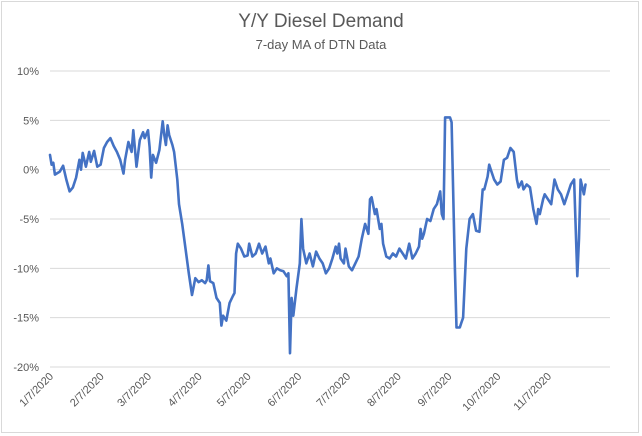 This screenshot has width=642, height=436. Describe the element at coordinates (435, 390) in the screenshot. I see `x-tick-label: 9/7/2020` at that location.